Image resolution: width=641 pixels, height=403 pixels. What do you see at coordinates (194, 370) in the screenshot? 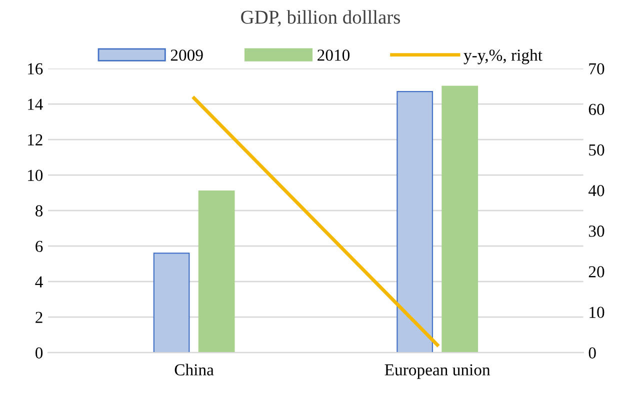
I see `x-tick-label: China` at bounding box center [194, 370].